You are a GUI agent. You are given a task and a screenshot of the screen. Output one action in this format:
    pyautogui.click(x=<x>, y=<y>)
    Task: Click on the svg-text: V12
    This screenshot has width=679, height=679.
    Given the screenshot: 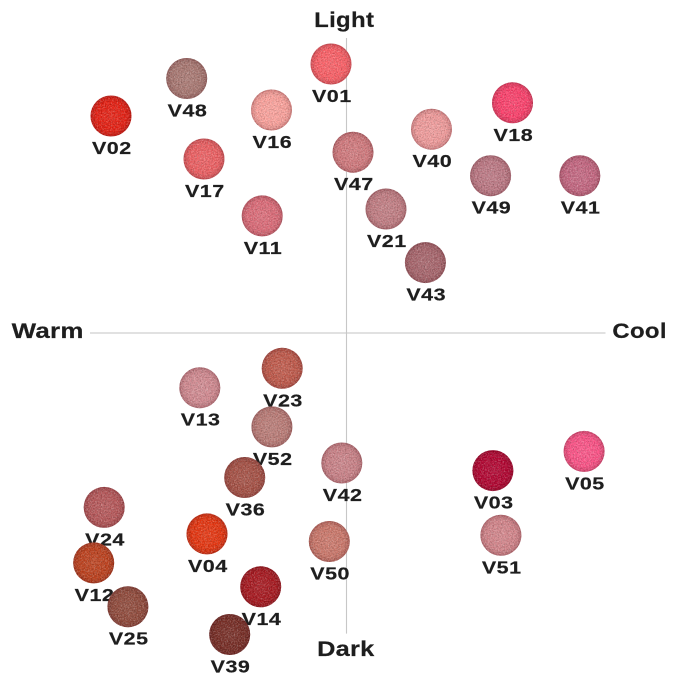 What is the action you would take?
    pyautogui.click(x=95, y=596)
    